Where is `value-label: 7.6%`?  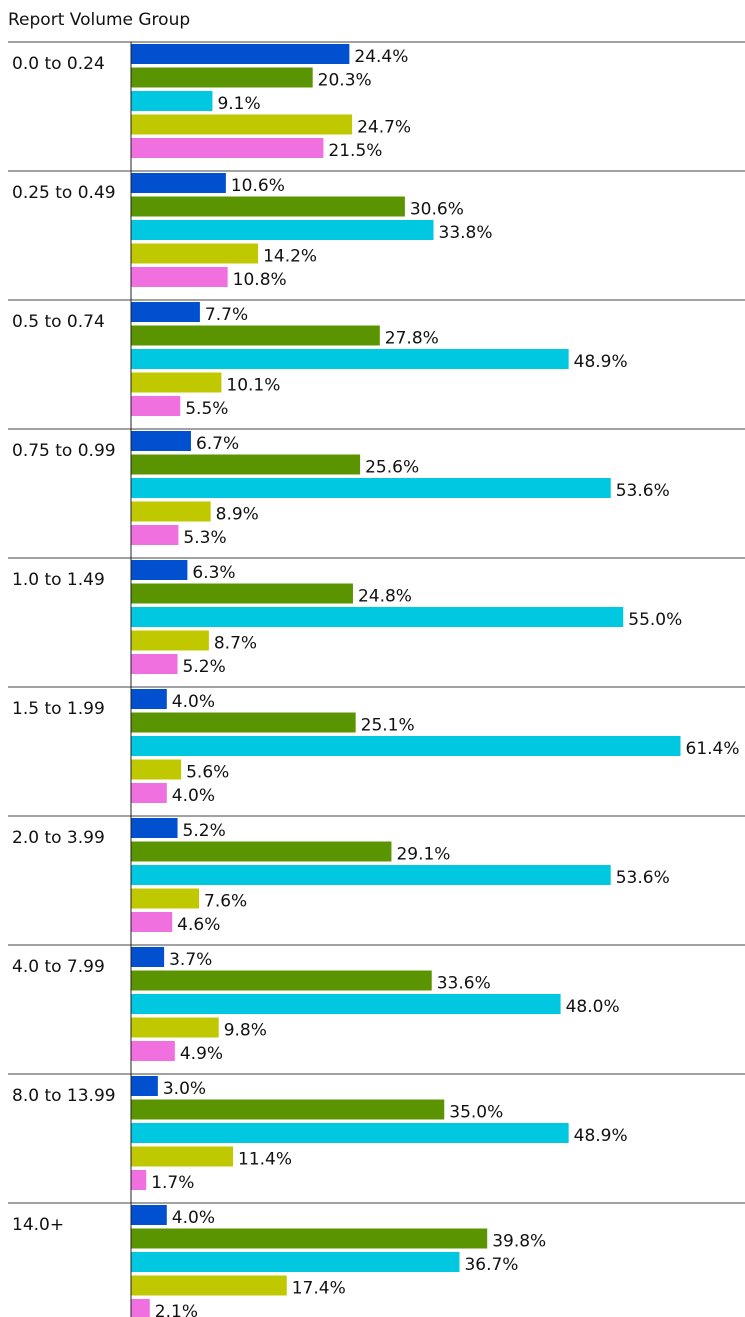 value-label: 7.6% is located at coordinates (225, 902).